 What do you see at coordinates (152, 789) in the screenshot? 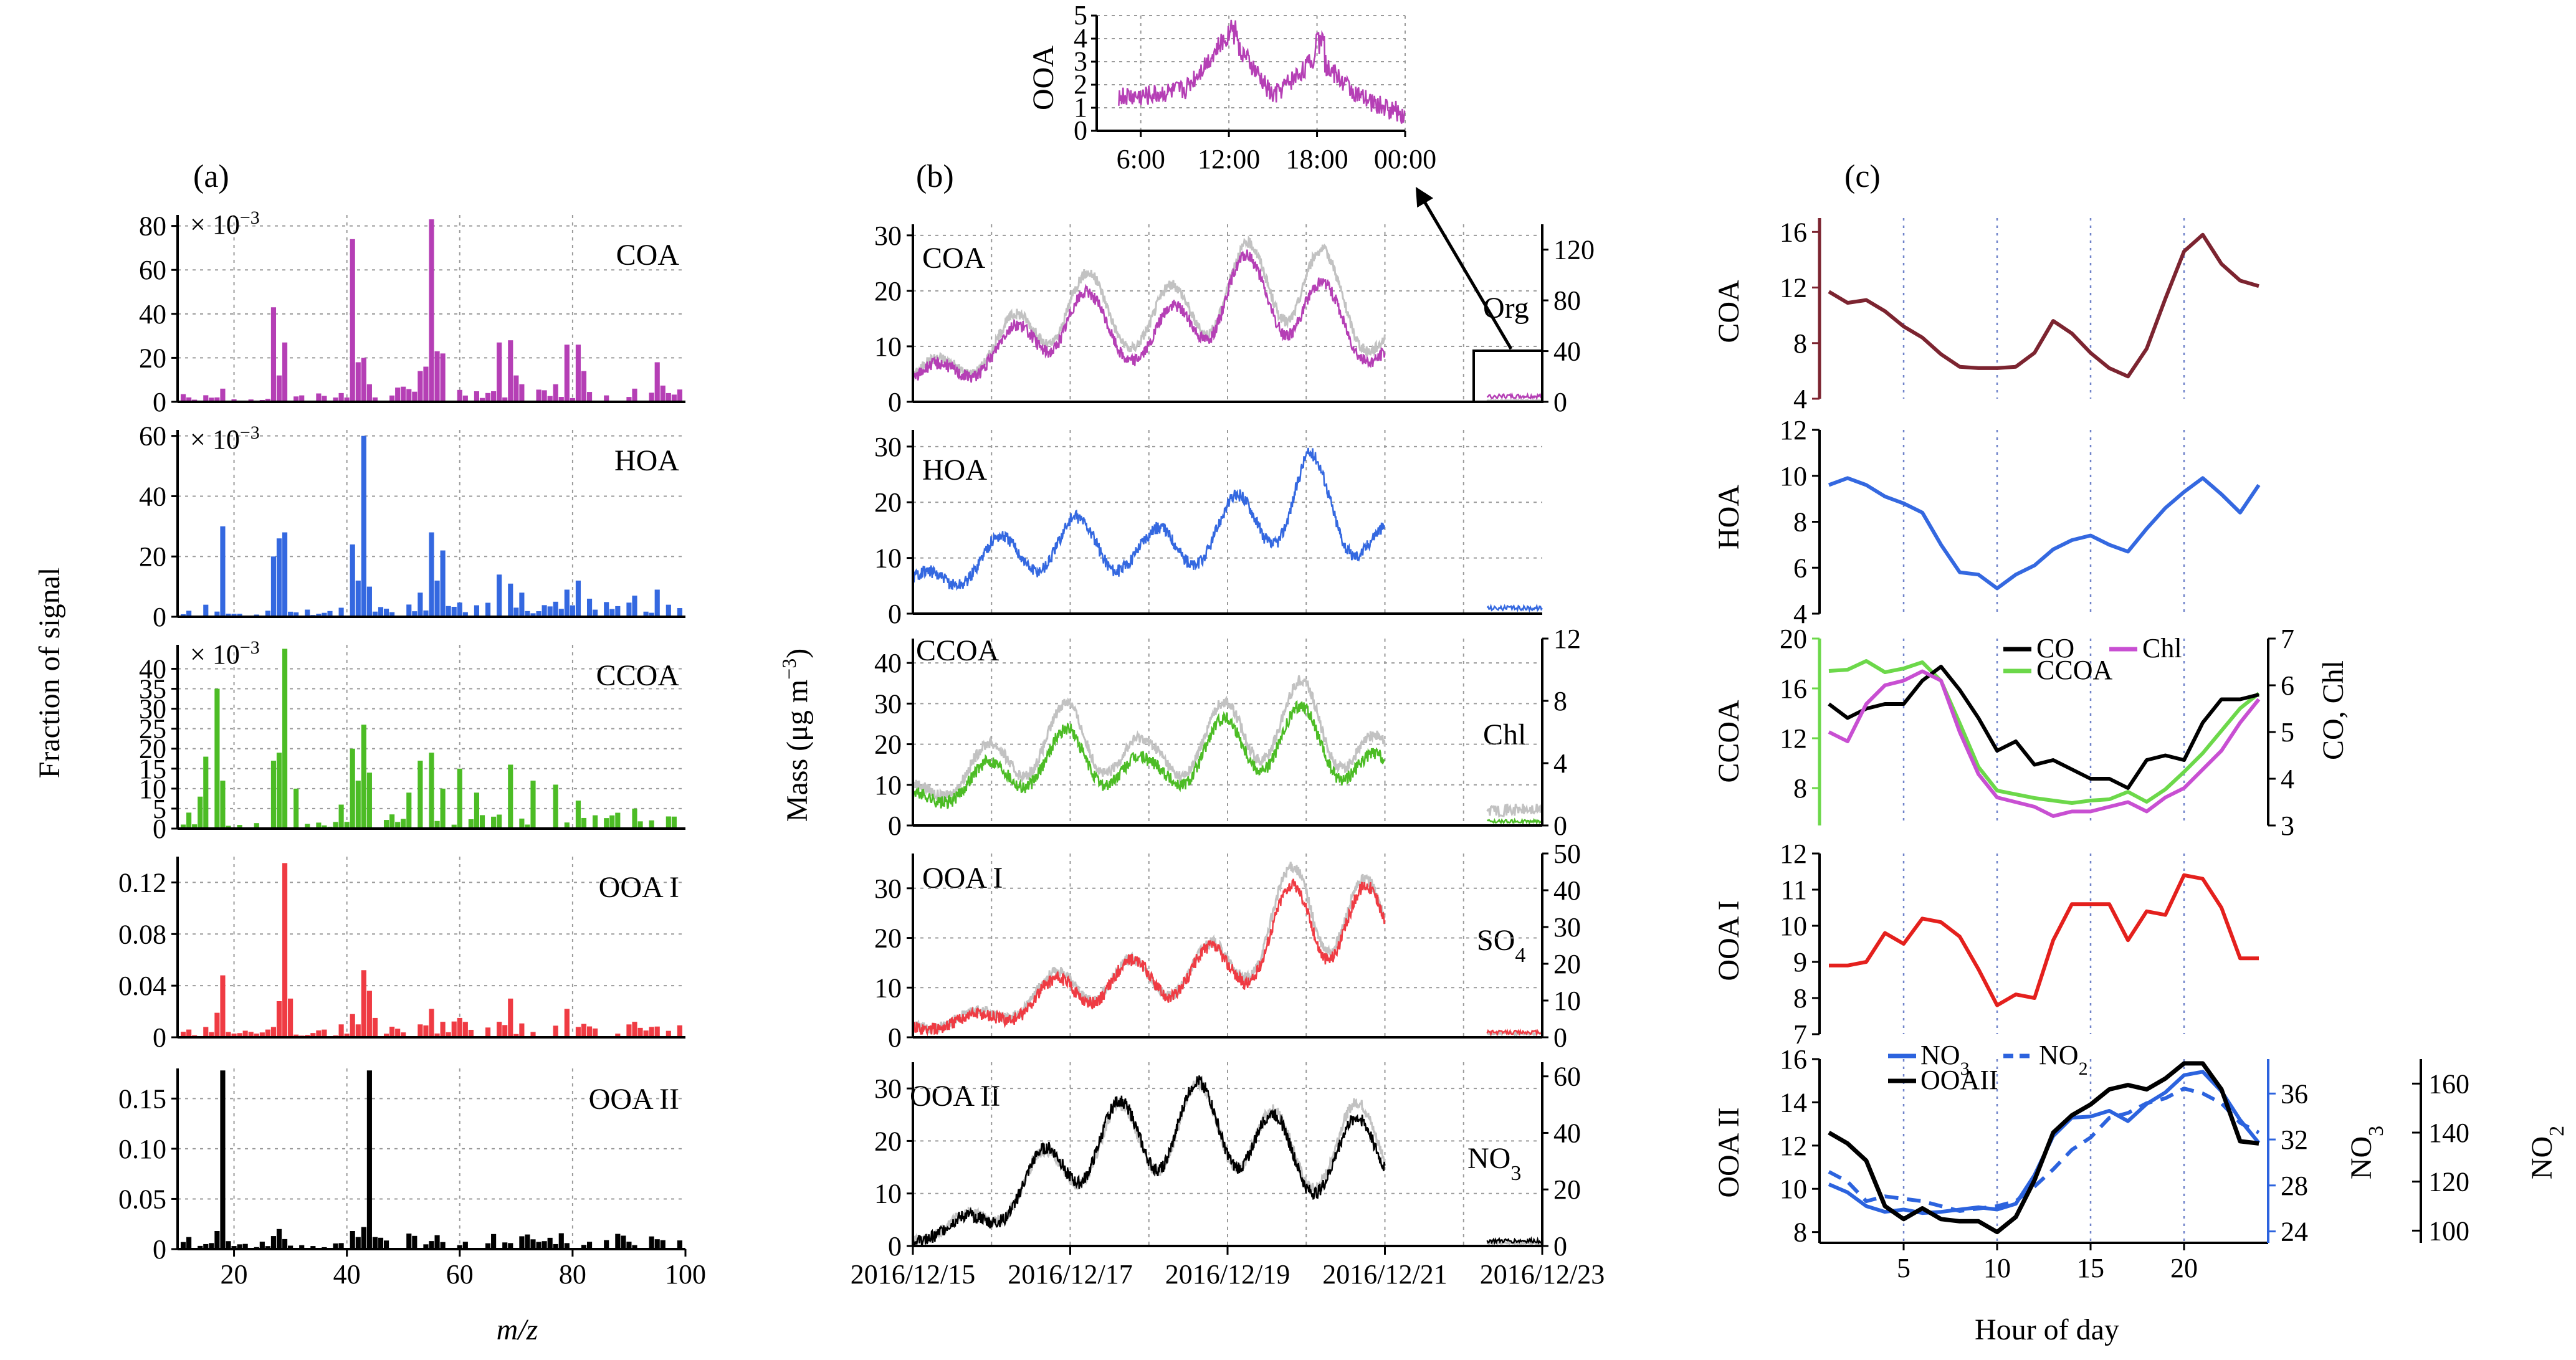
I see `a-ytick-label: 10` at bounding box center [152, 789].